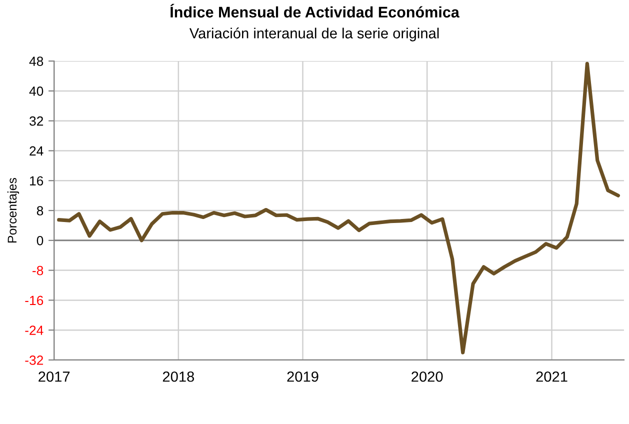  I want to click on x-tick-label: 2017, so click(54, 376).